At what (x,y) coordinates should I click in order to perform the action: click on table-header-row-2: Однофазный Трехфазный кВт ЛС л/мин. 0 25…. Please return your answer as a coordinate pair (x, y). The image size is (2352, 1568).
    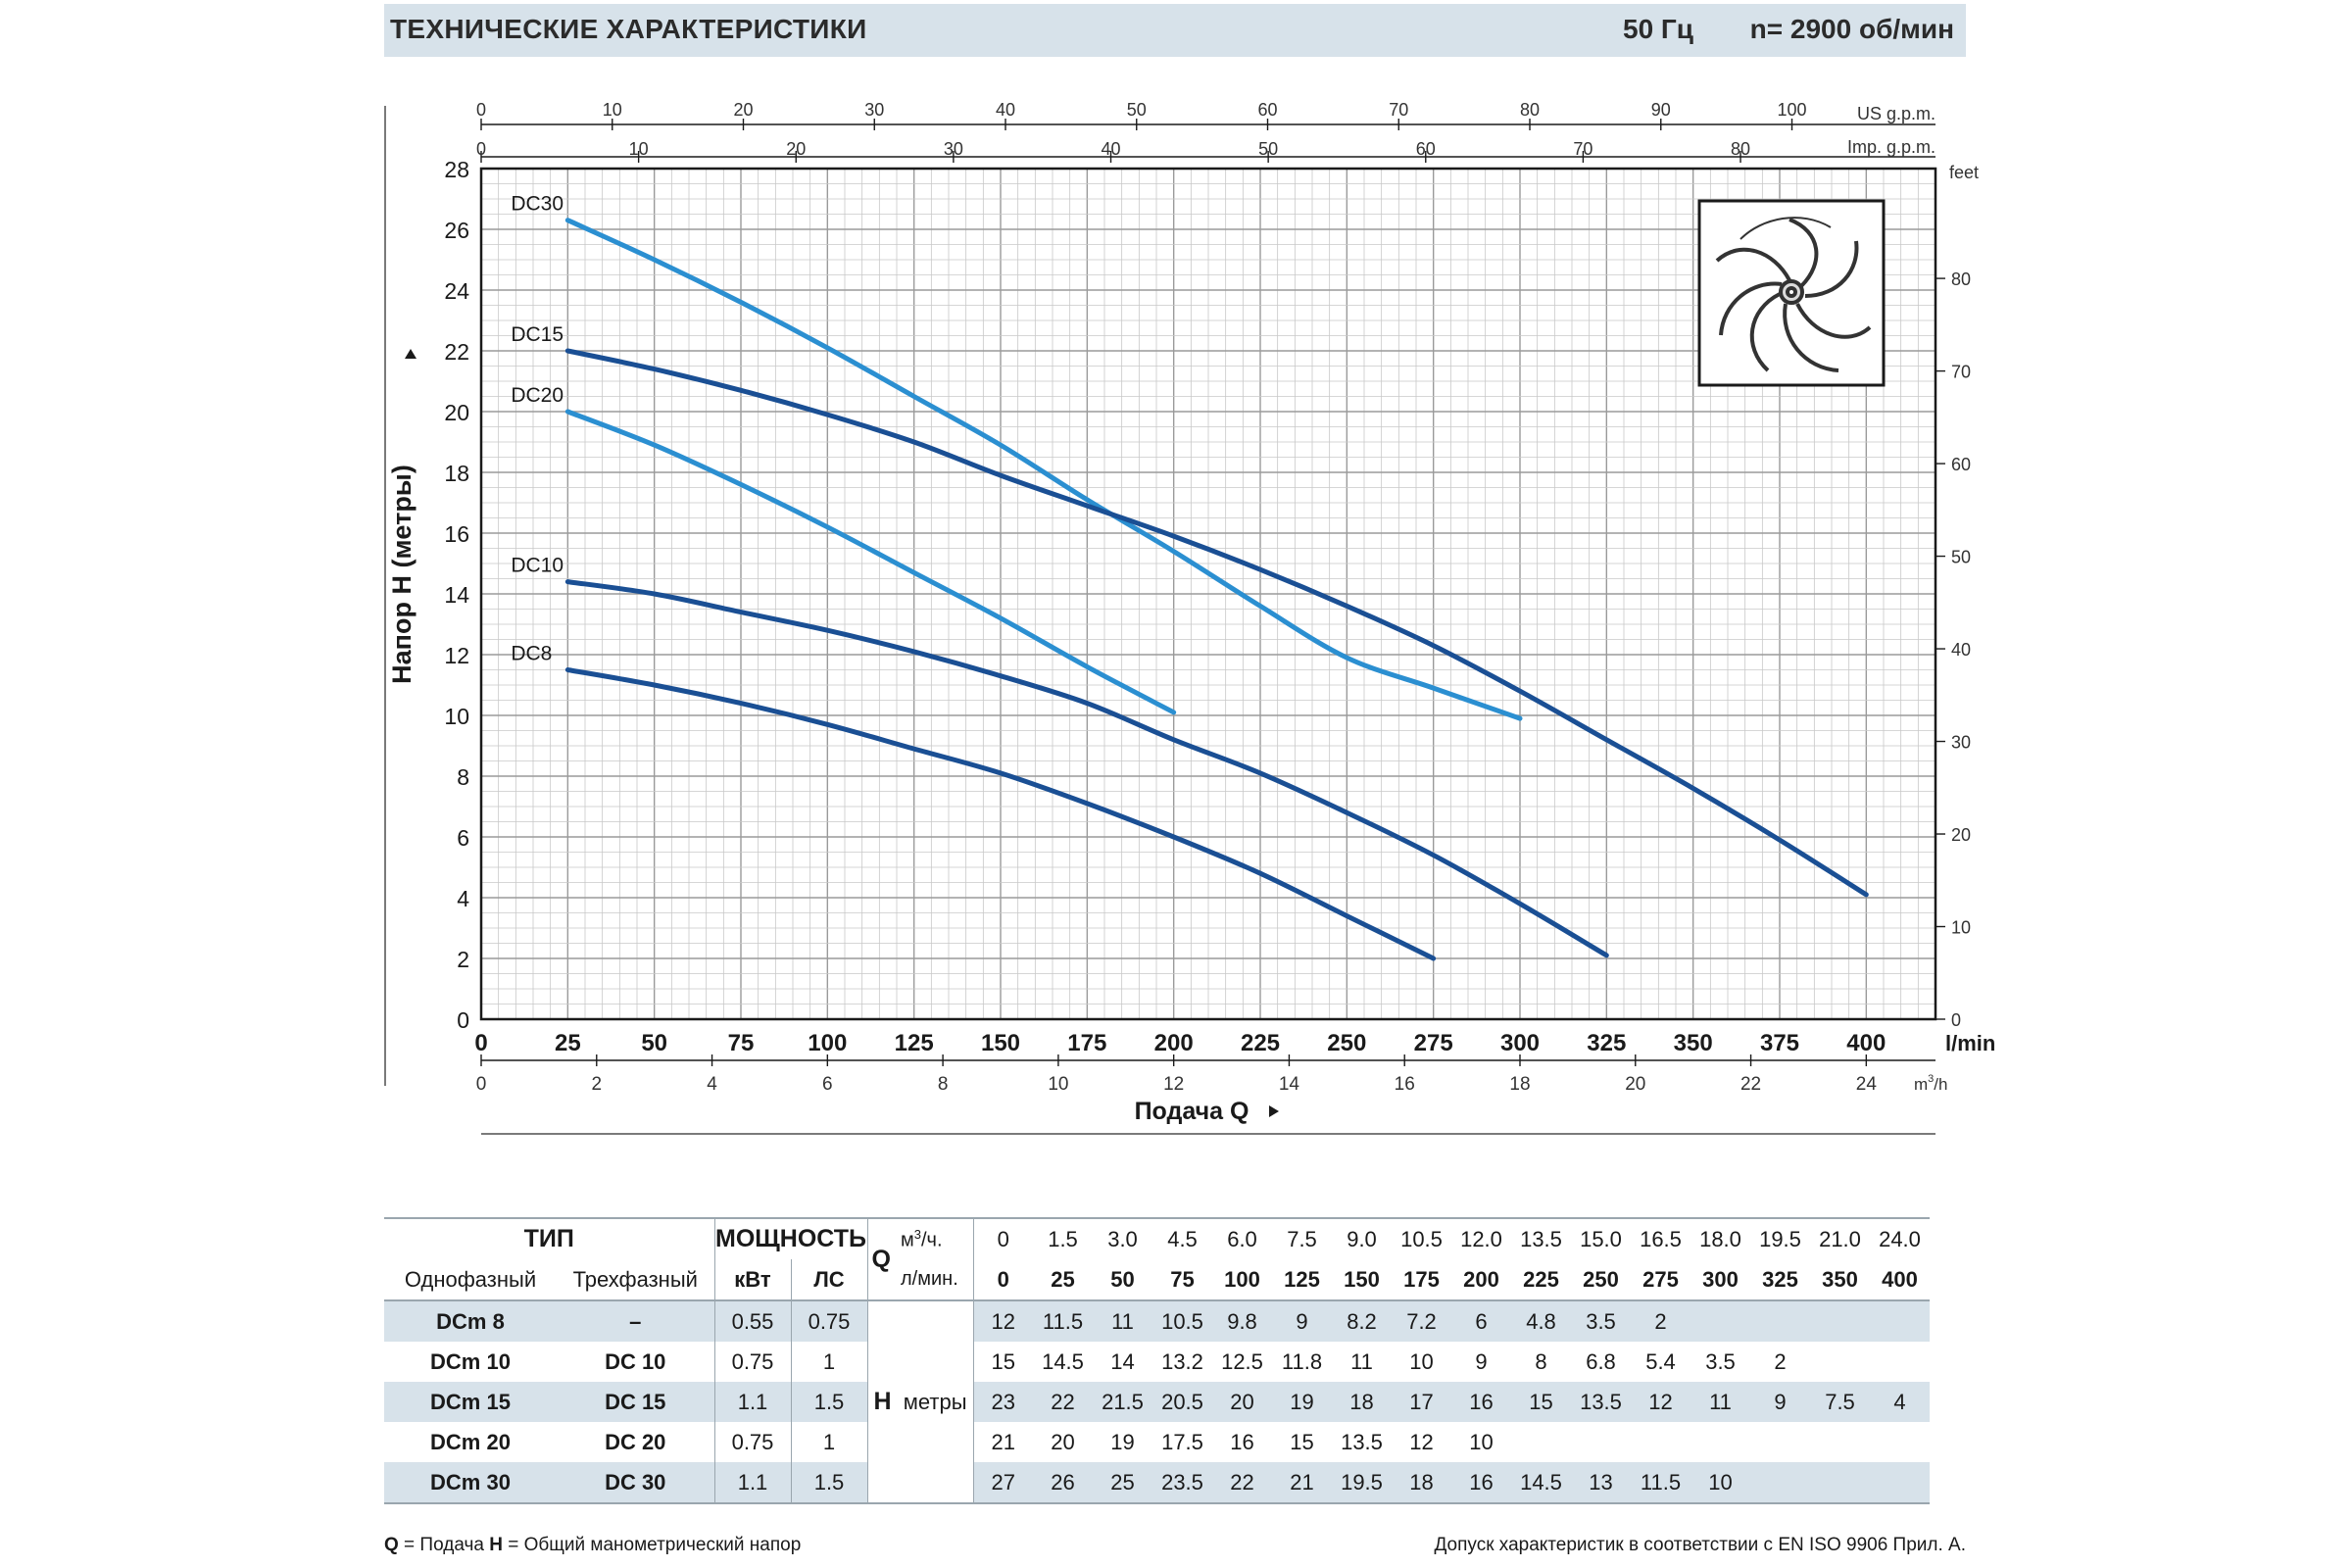
    Looking at the image, I should click on (1157, 1279).